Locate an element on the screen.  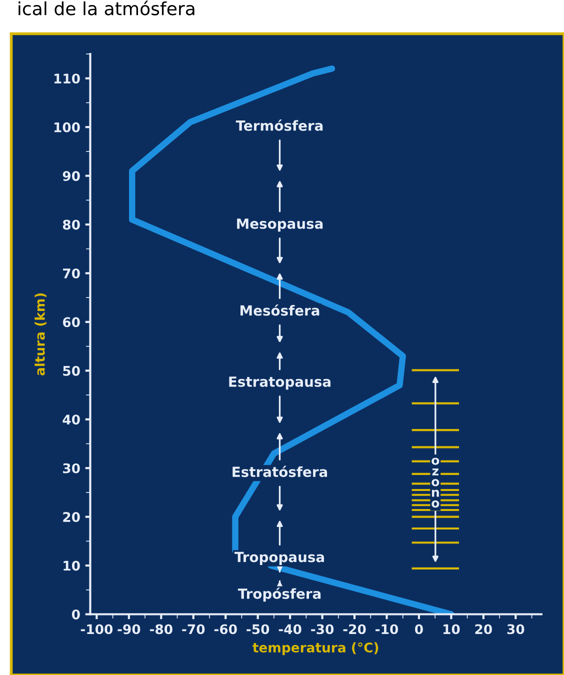
annotation: Tropósfera is located at coordinates (279, 595).